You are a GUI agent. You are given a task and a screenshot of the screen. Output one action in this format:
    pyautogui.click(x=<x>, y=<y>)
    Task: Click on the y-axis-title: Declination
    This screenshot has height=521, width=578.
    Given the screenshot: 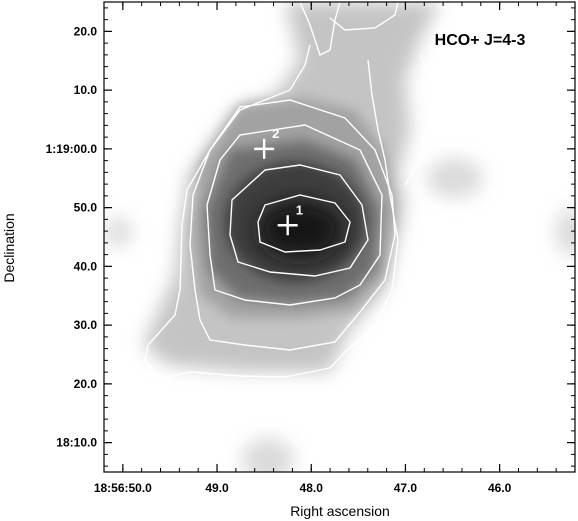 What is the action you would take?
    pyautogui.click(x=9, y=247)
    